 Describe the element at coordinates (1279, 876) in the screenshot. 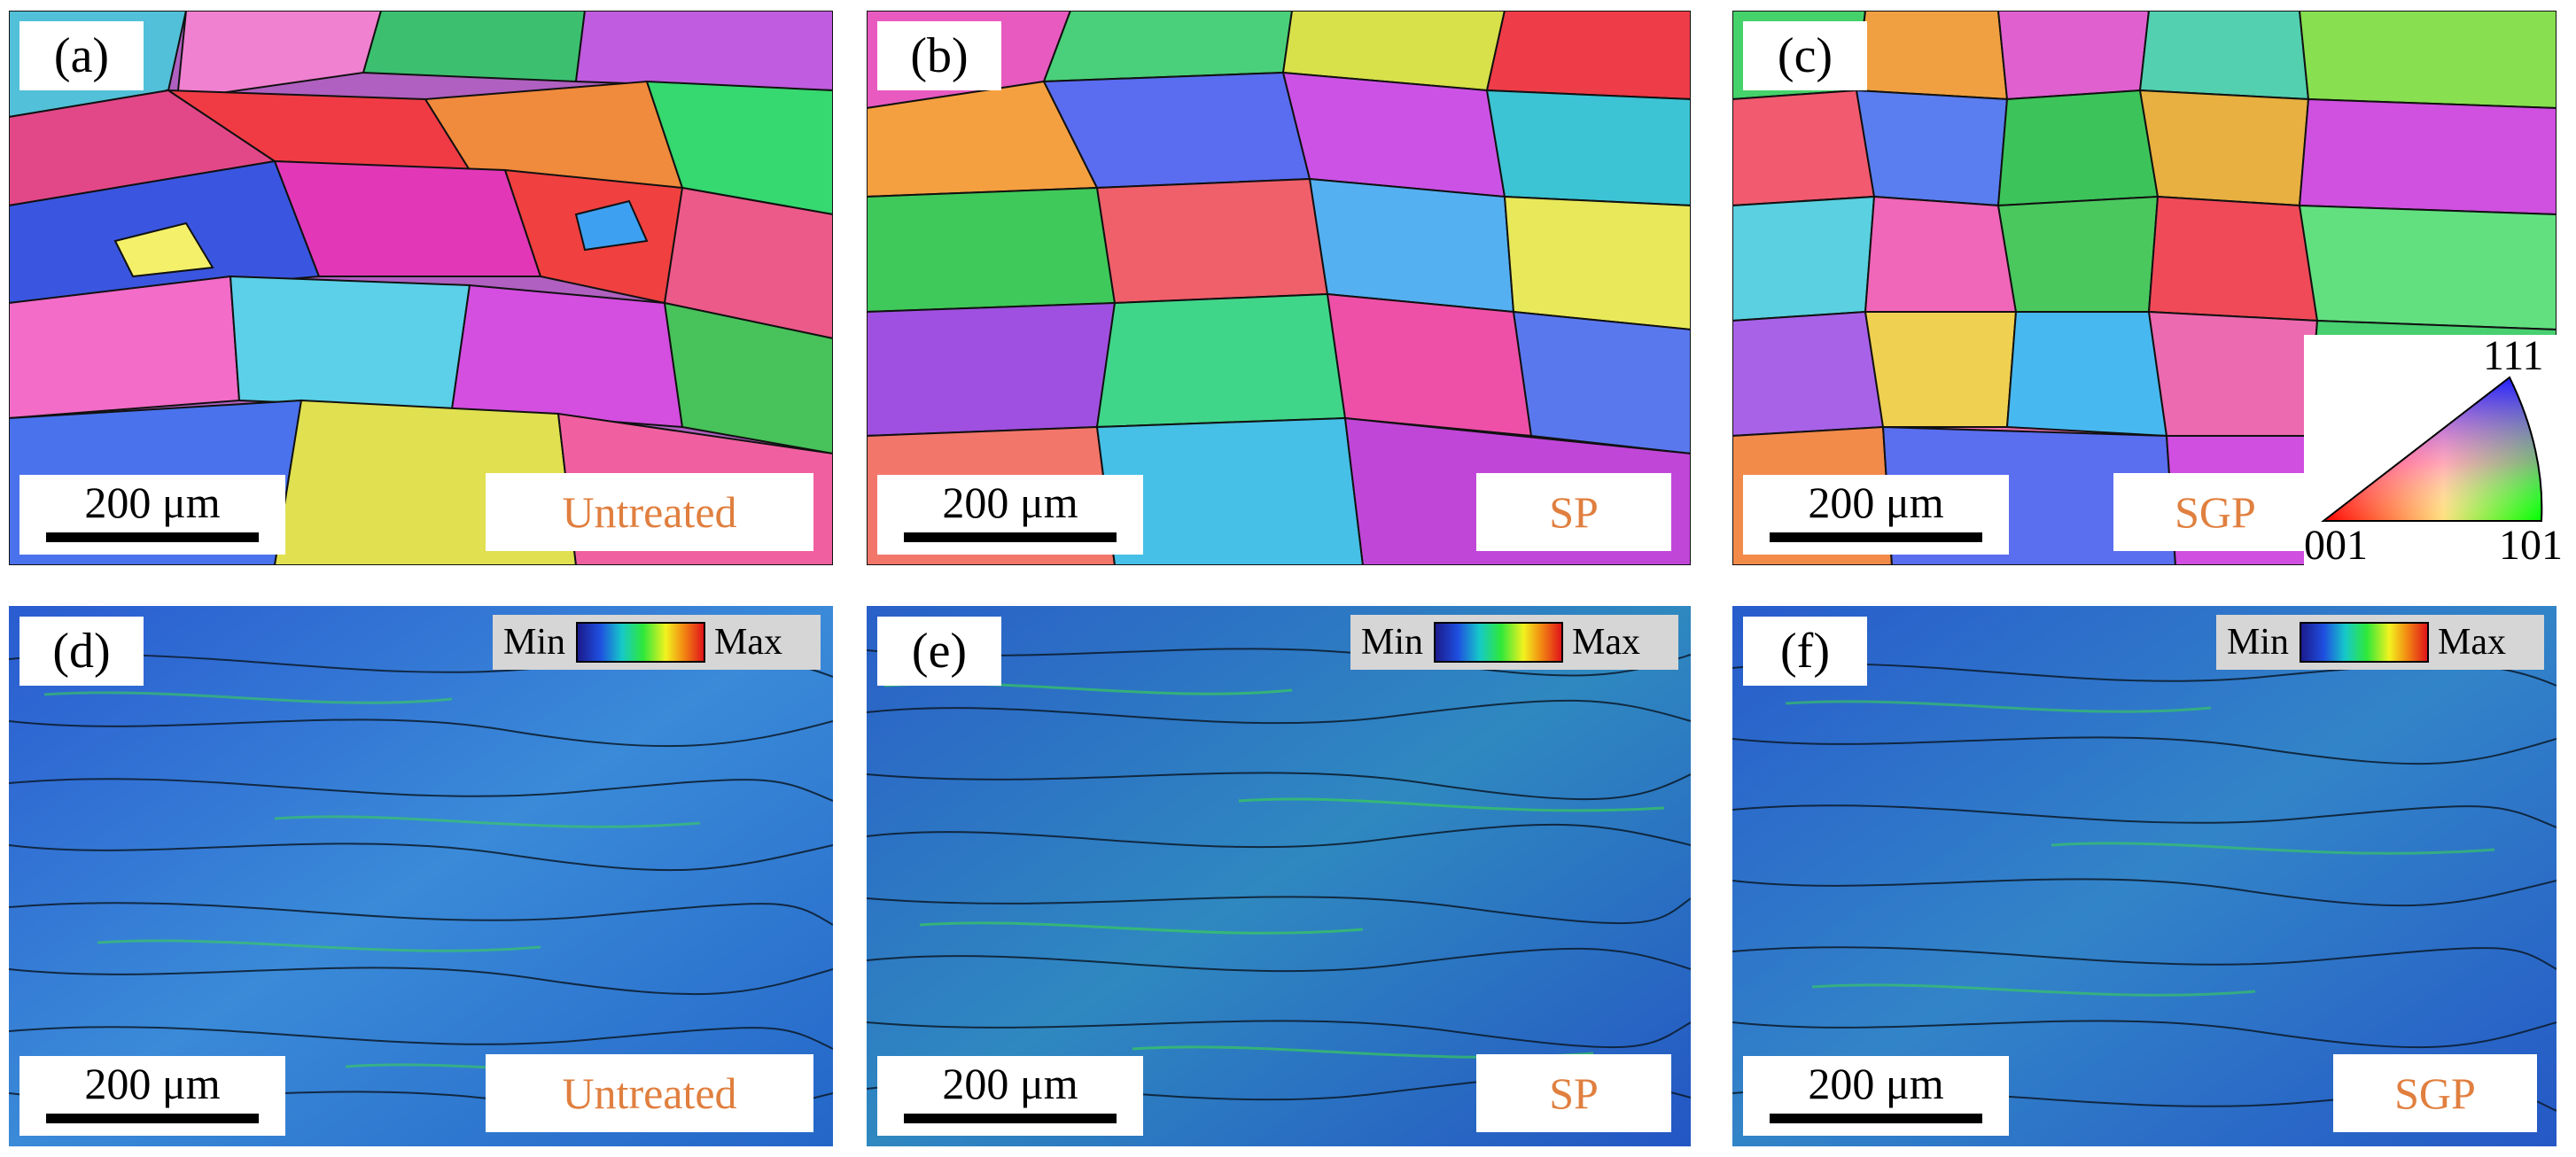

I see `panel-e: (e) Min Max 200 μm SP` at that location.